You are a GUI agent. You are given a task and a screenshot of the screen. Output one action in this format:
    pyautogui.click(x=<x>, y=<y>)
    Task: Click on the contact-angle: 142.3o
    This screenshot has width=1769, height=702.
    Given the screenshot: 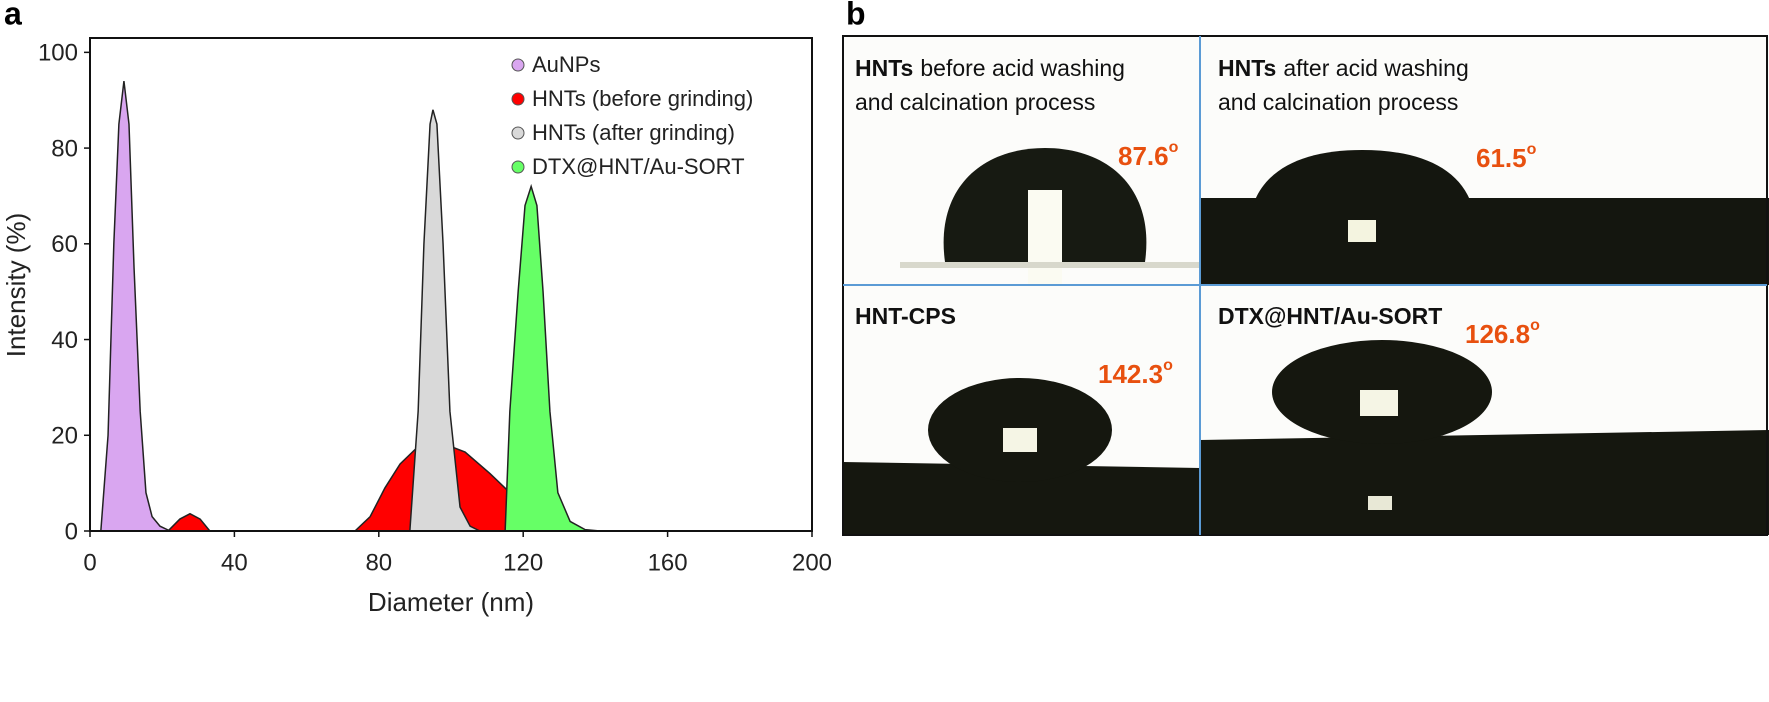 What is the action you would take?
    pyautogui.click(x=1135, y=373)
    